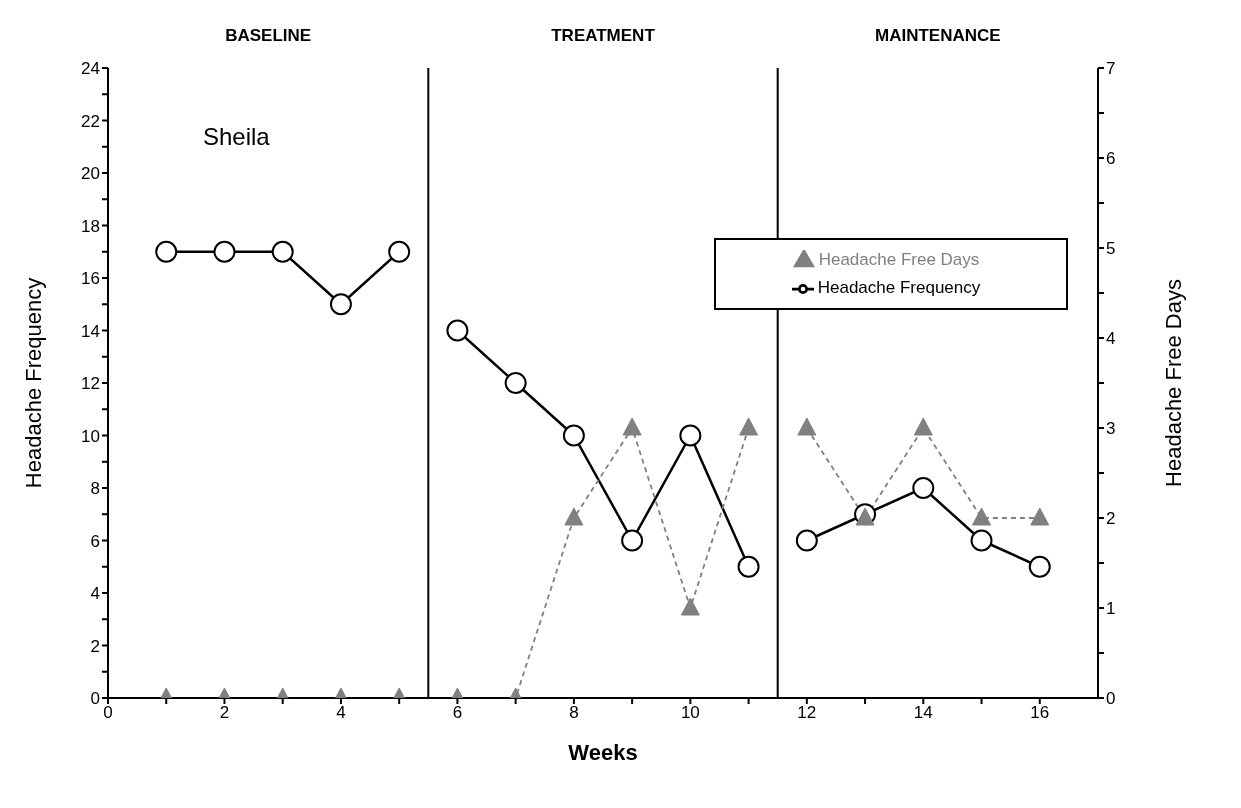 Image resolution: width=1241 pixels, height=808 pixels. I want to click on x-tick-label: 2, so click(224, 713).